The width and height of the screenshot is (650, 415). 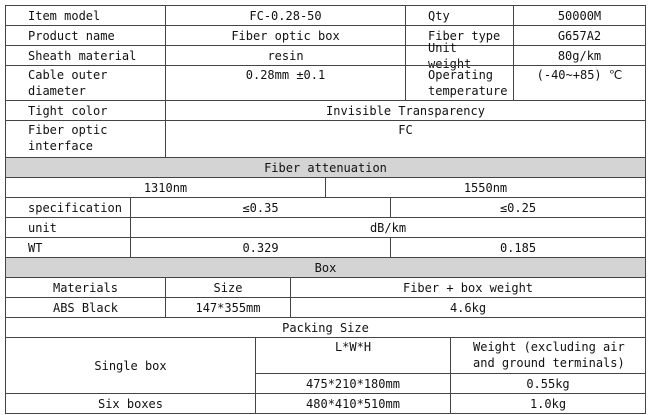 What do you see at coordinates (68, 247) in the screenshot?
I see `table-cell: WT` at bounding box center [68, 247].